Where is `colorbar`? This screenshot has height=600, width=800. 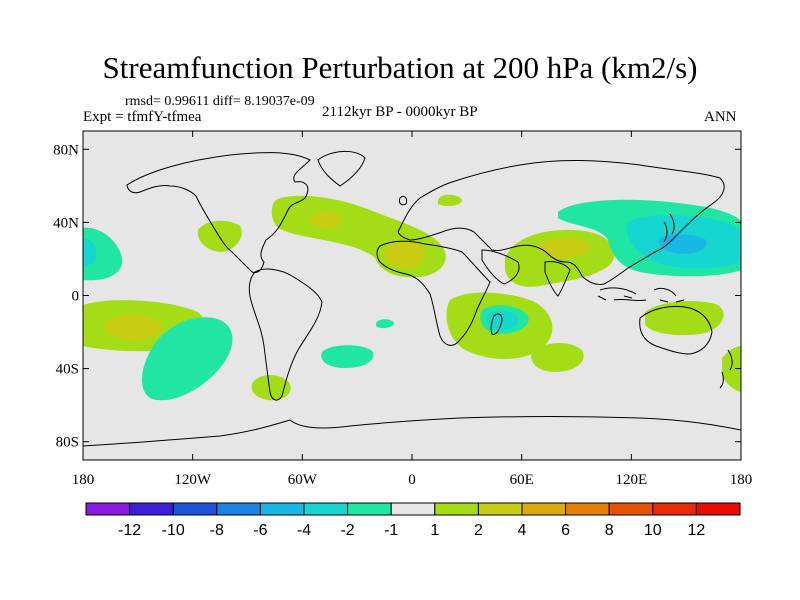 colorbar is located at coordinates (413, 509).